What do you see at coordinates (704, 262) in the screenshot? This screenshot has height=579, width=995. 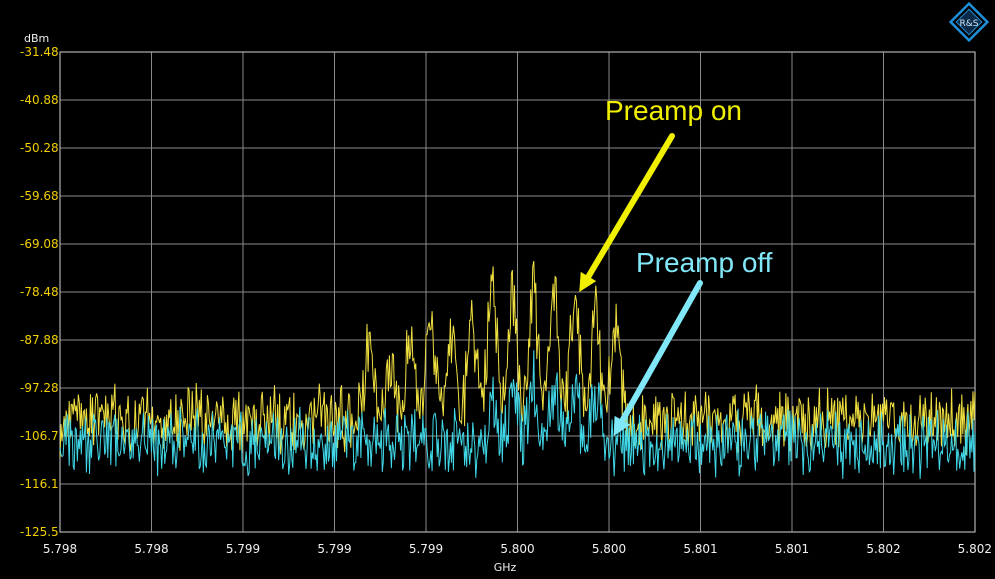 I see `annotation-preamp-off: Preamp off` at bounding box center [704, 262].